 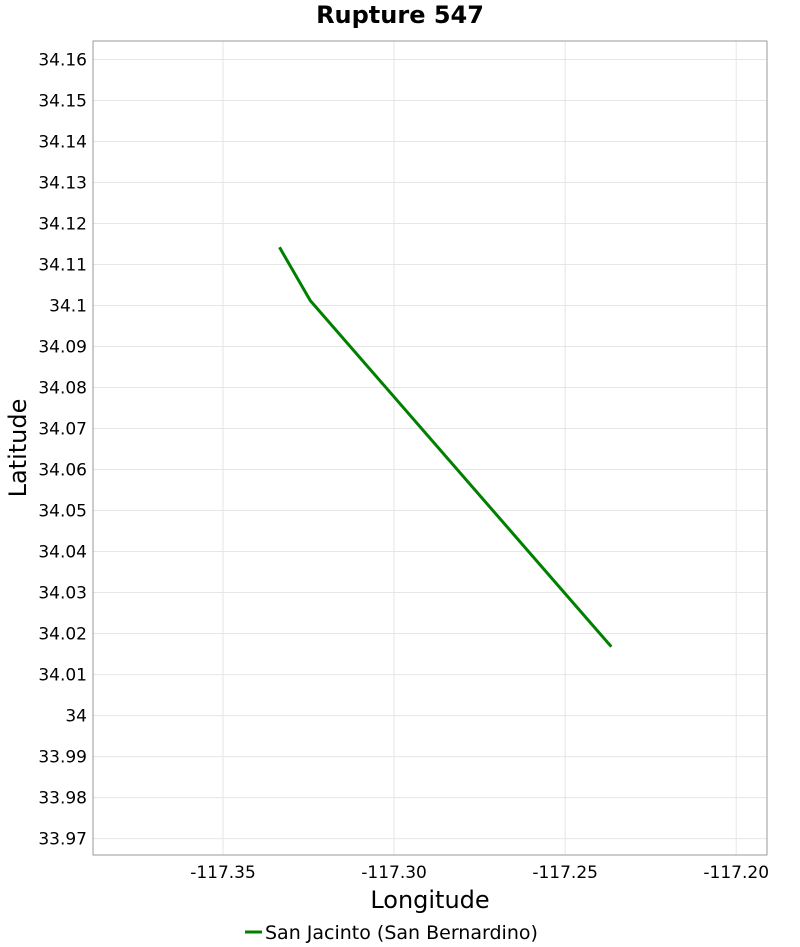 I want to click on y-tick-label: 34.14, so click(x=62, y=142).